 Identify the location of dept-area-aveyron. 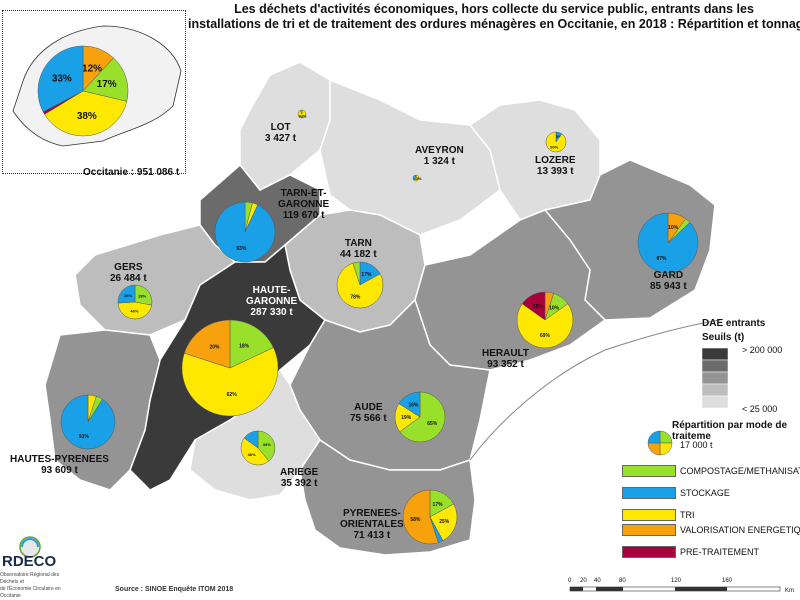
(410, 157).